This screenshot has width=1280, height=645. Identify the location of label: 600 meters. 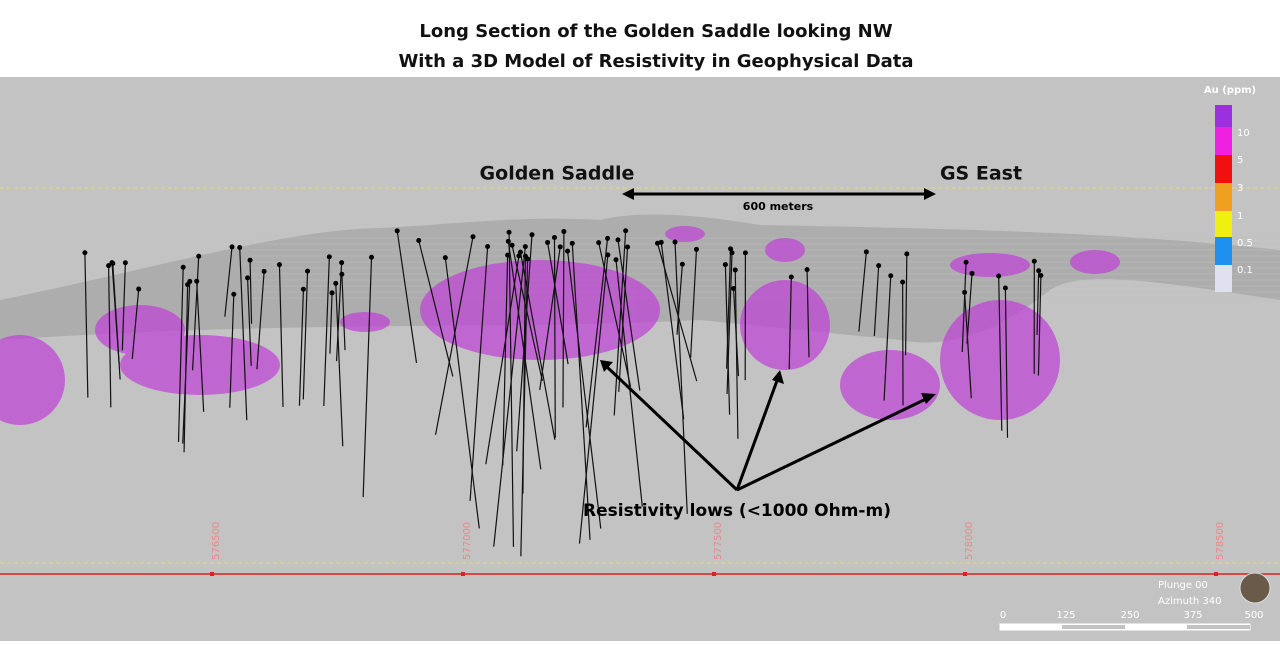
(778, 206).